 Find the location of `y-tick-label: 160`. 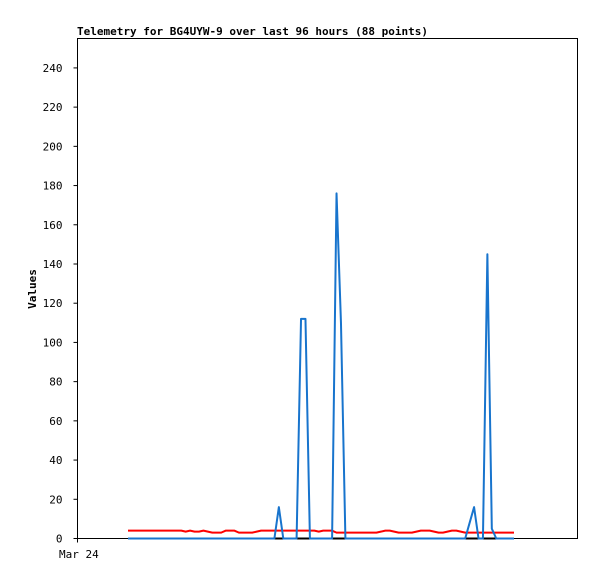

y-tick-label: 160 is located at coordinates (53, 225).